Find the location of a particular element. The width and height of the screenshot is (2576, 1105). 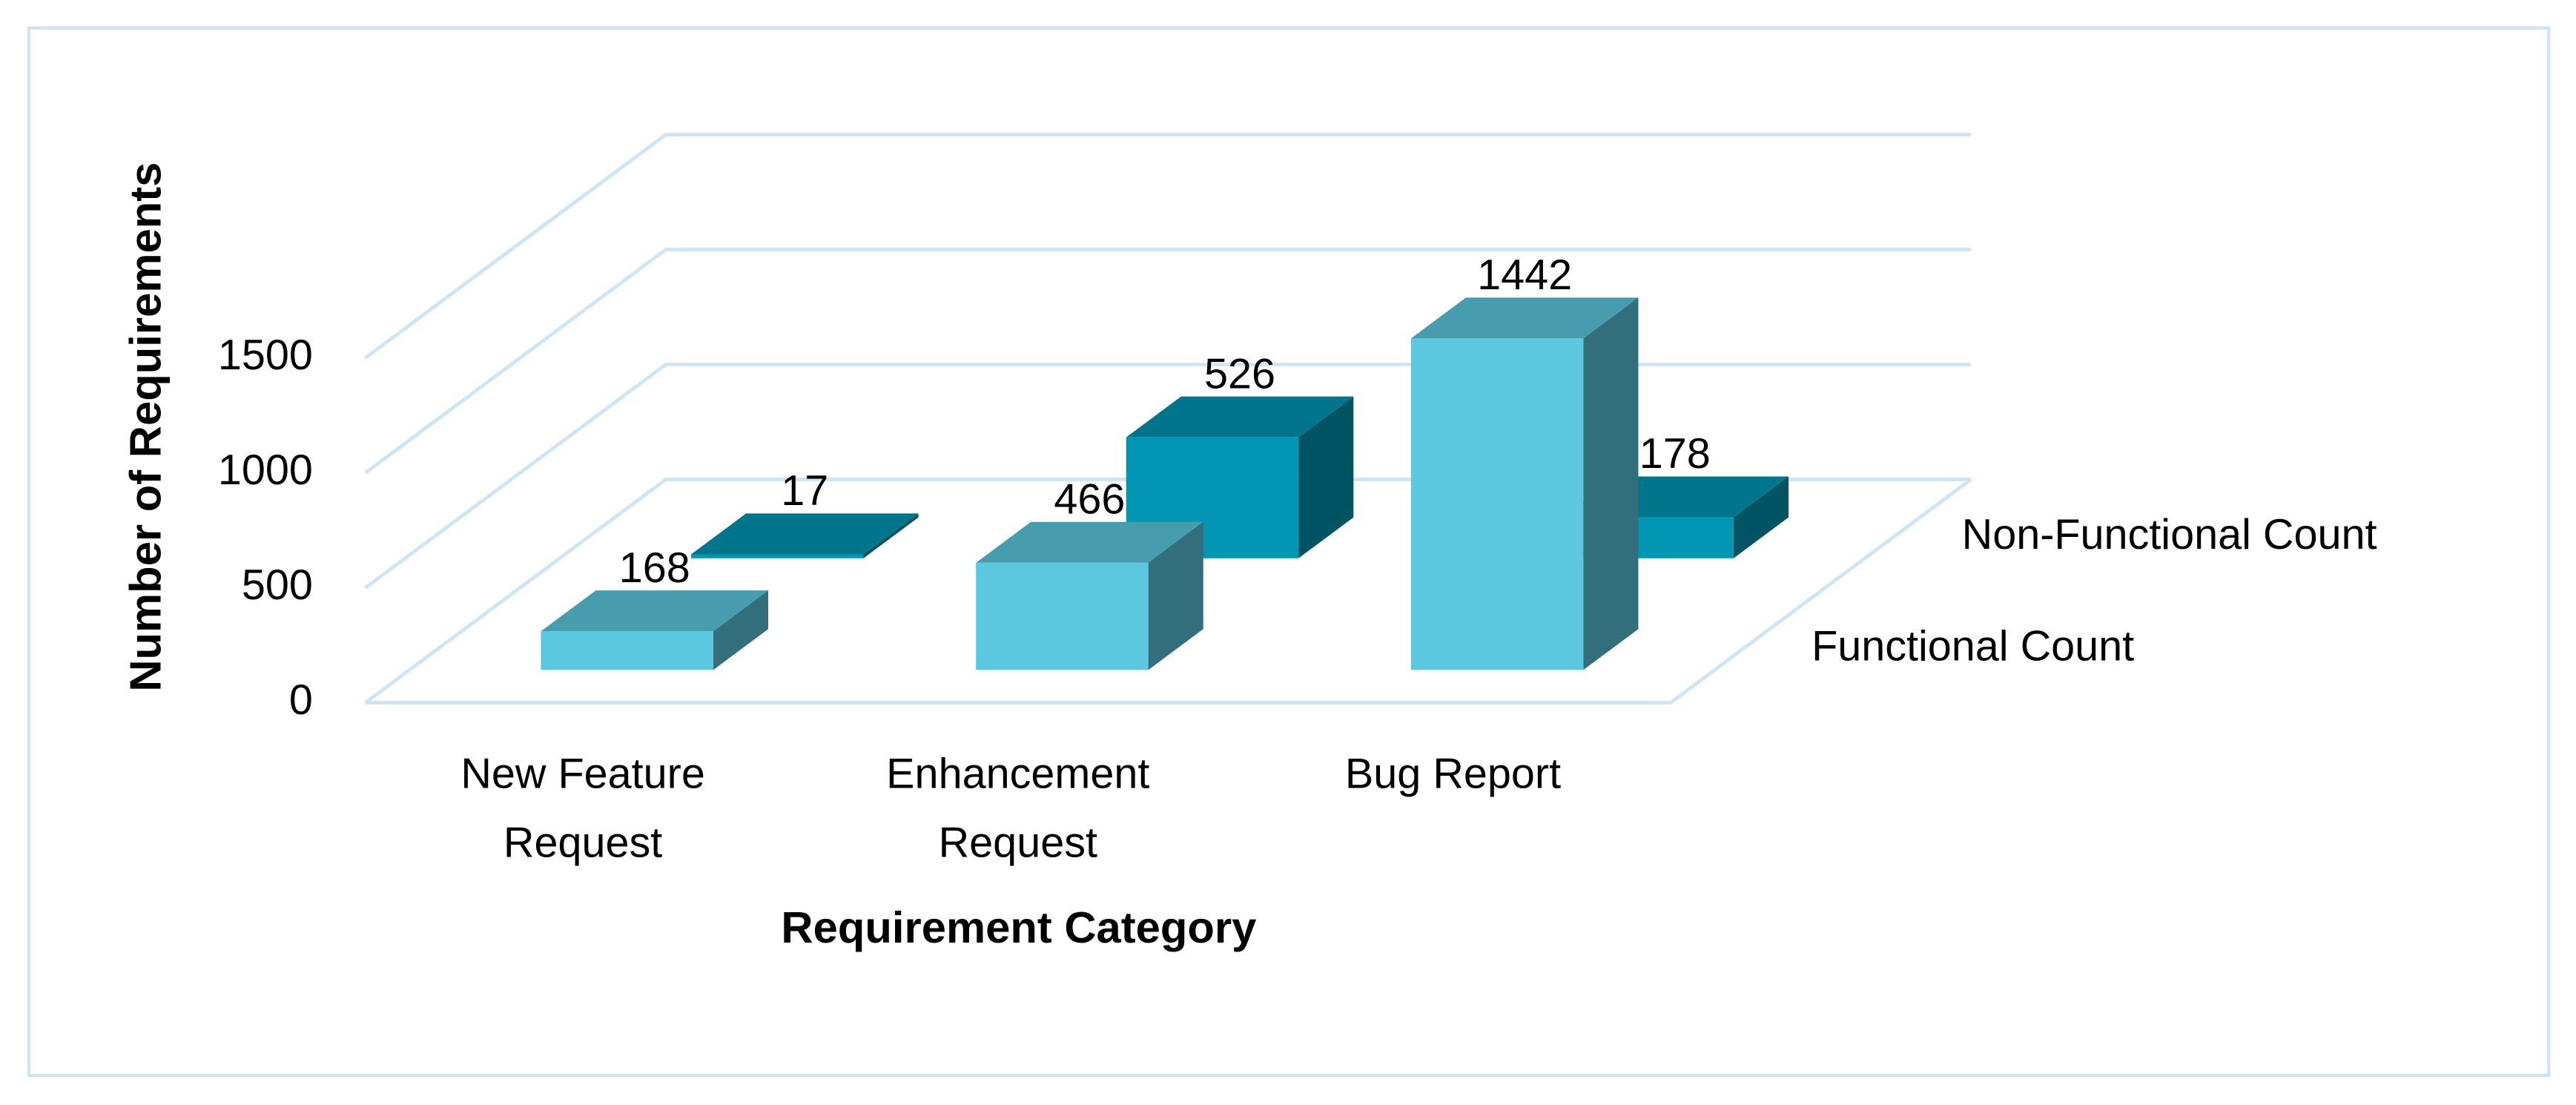

x-tick-label: New Feature Request is located at coordinates (582, 807).